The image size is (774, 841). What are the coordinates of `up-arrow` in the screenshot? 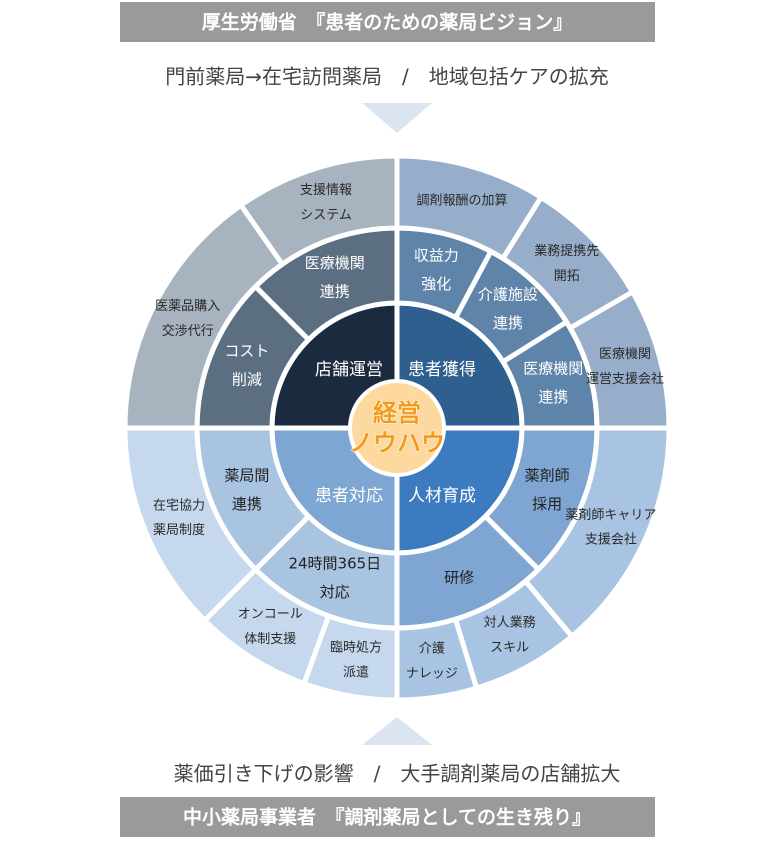 It's located at (397, 731).